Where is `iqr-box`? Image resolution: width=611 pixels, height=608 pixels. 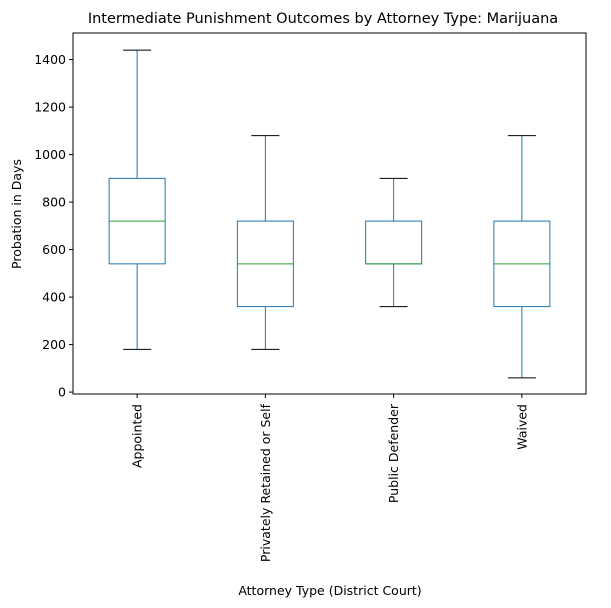 iqr-box is located at coordinates (394, 242).